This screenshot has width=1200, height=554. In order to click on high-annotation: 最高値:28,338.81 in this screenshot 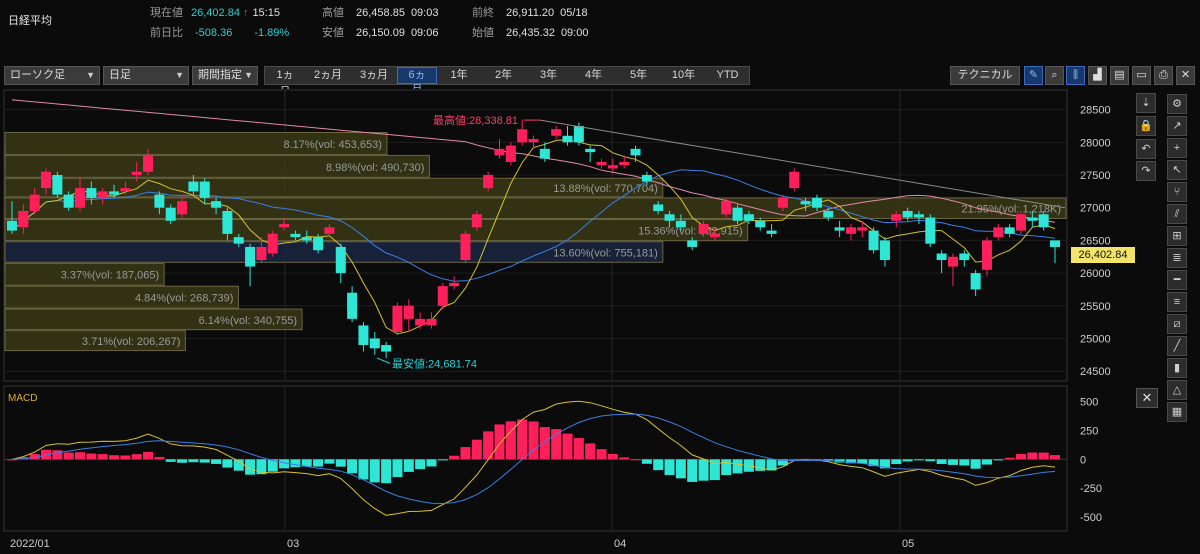, I will do `click(475, 120)`.